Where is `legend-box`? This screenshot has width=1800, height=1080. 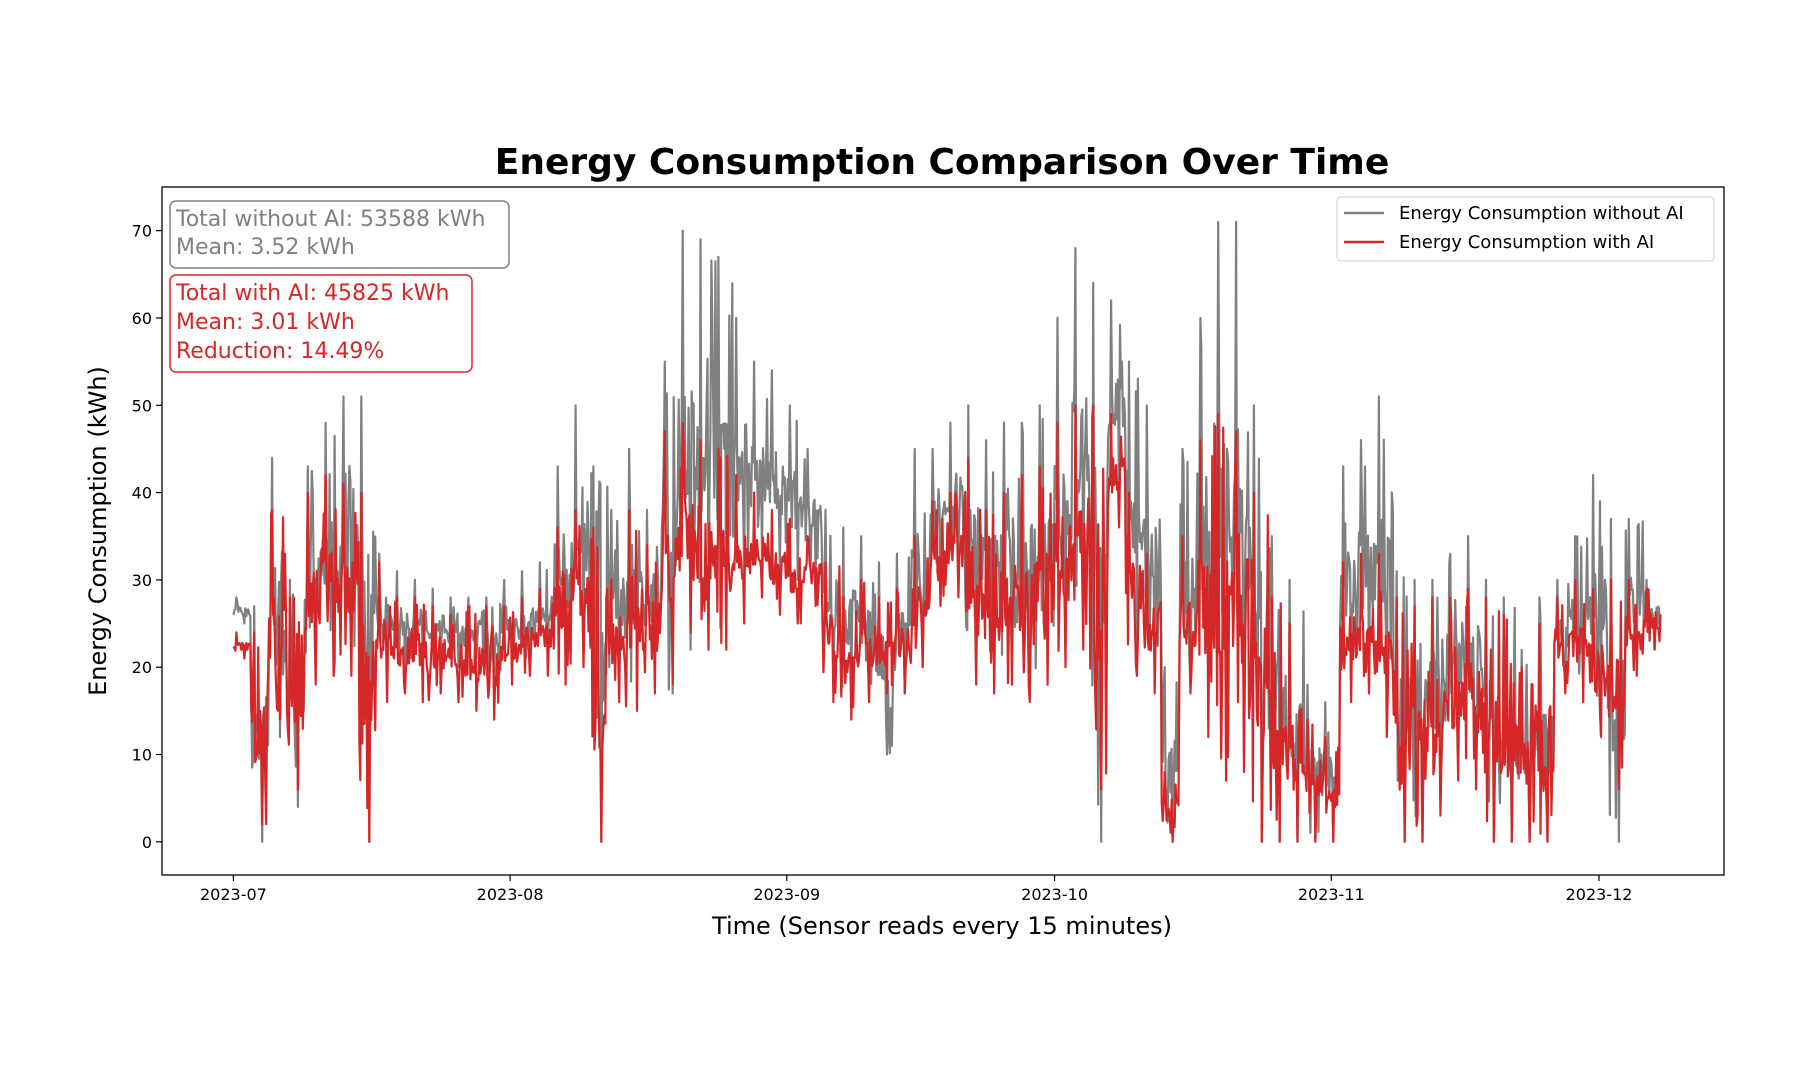
legend-box is located at coordinates (1525, 229).